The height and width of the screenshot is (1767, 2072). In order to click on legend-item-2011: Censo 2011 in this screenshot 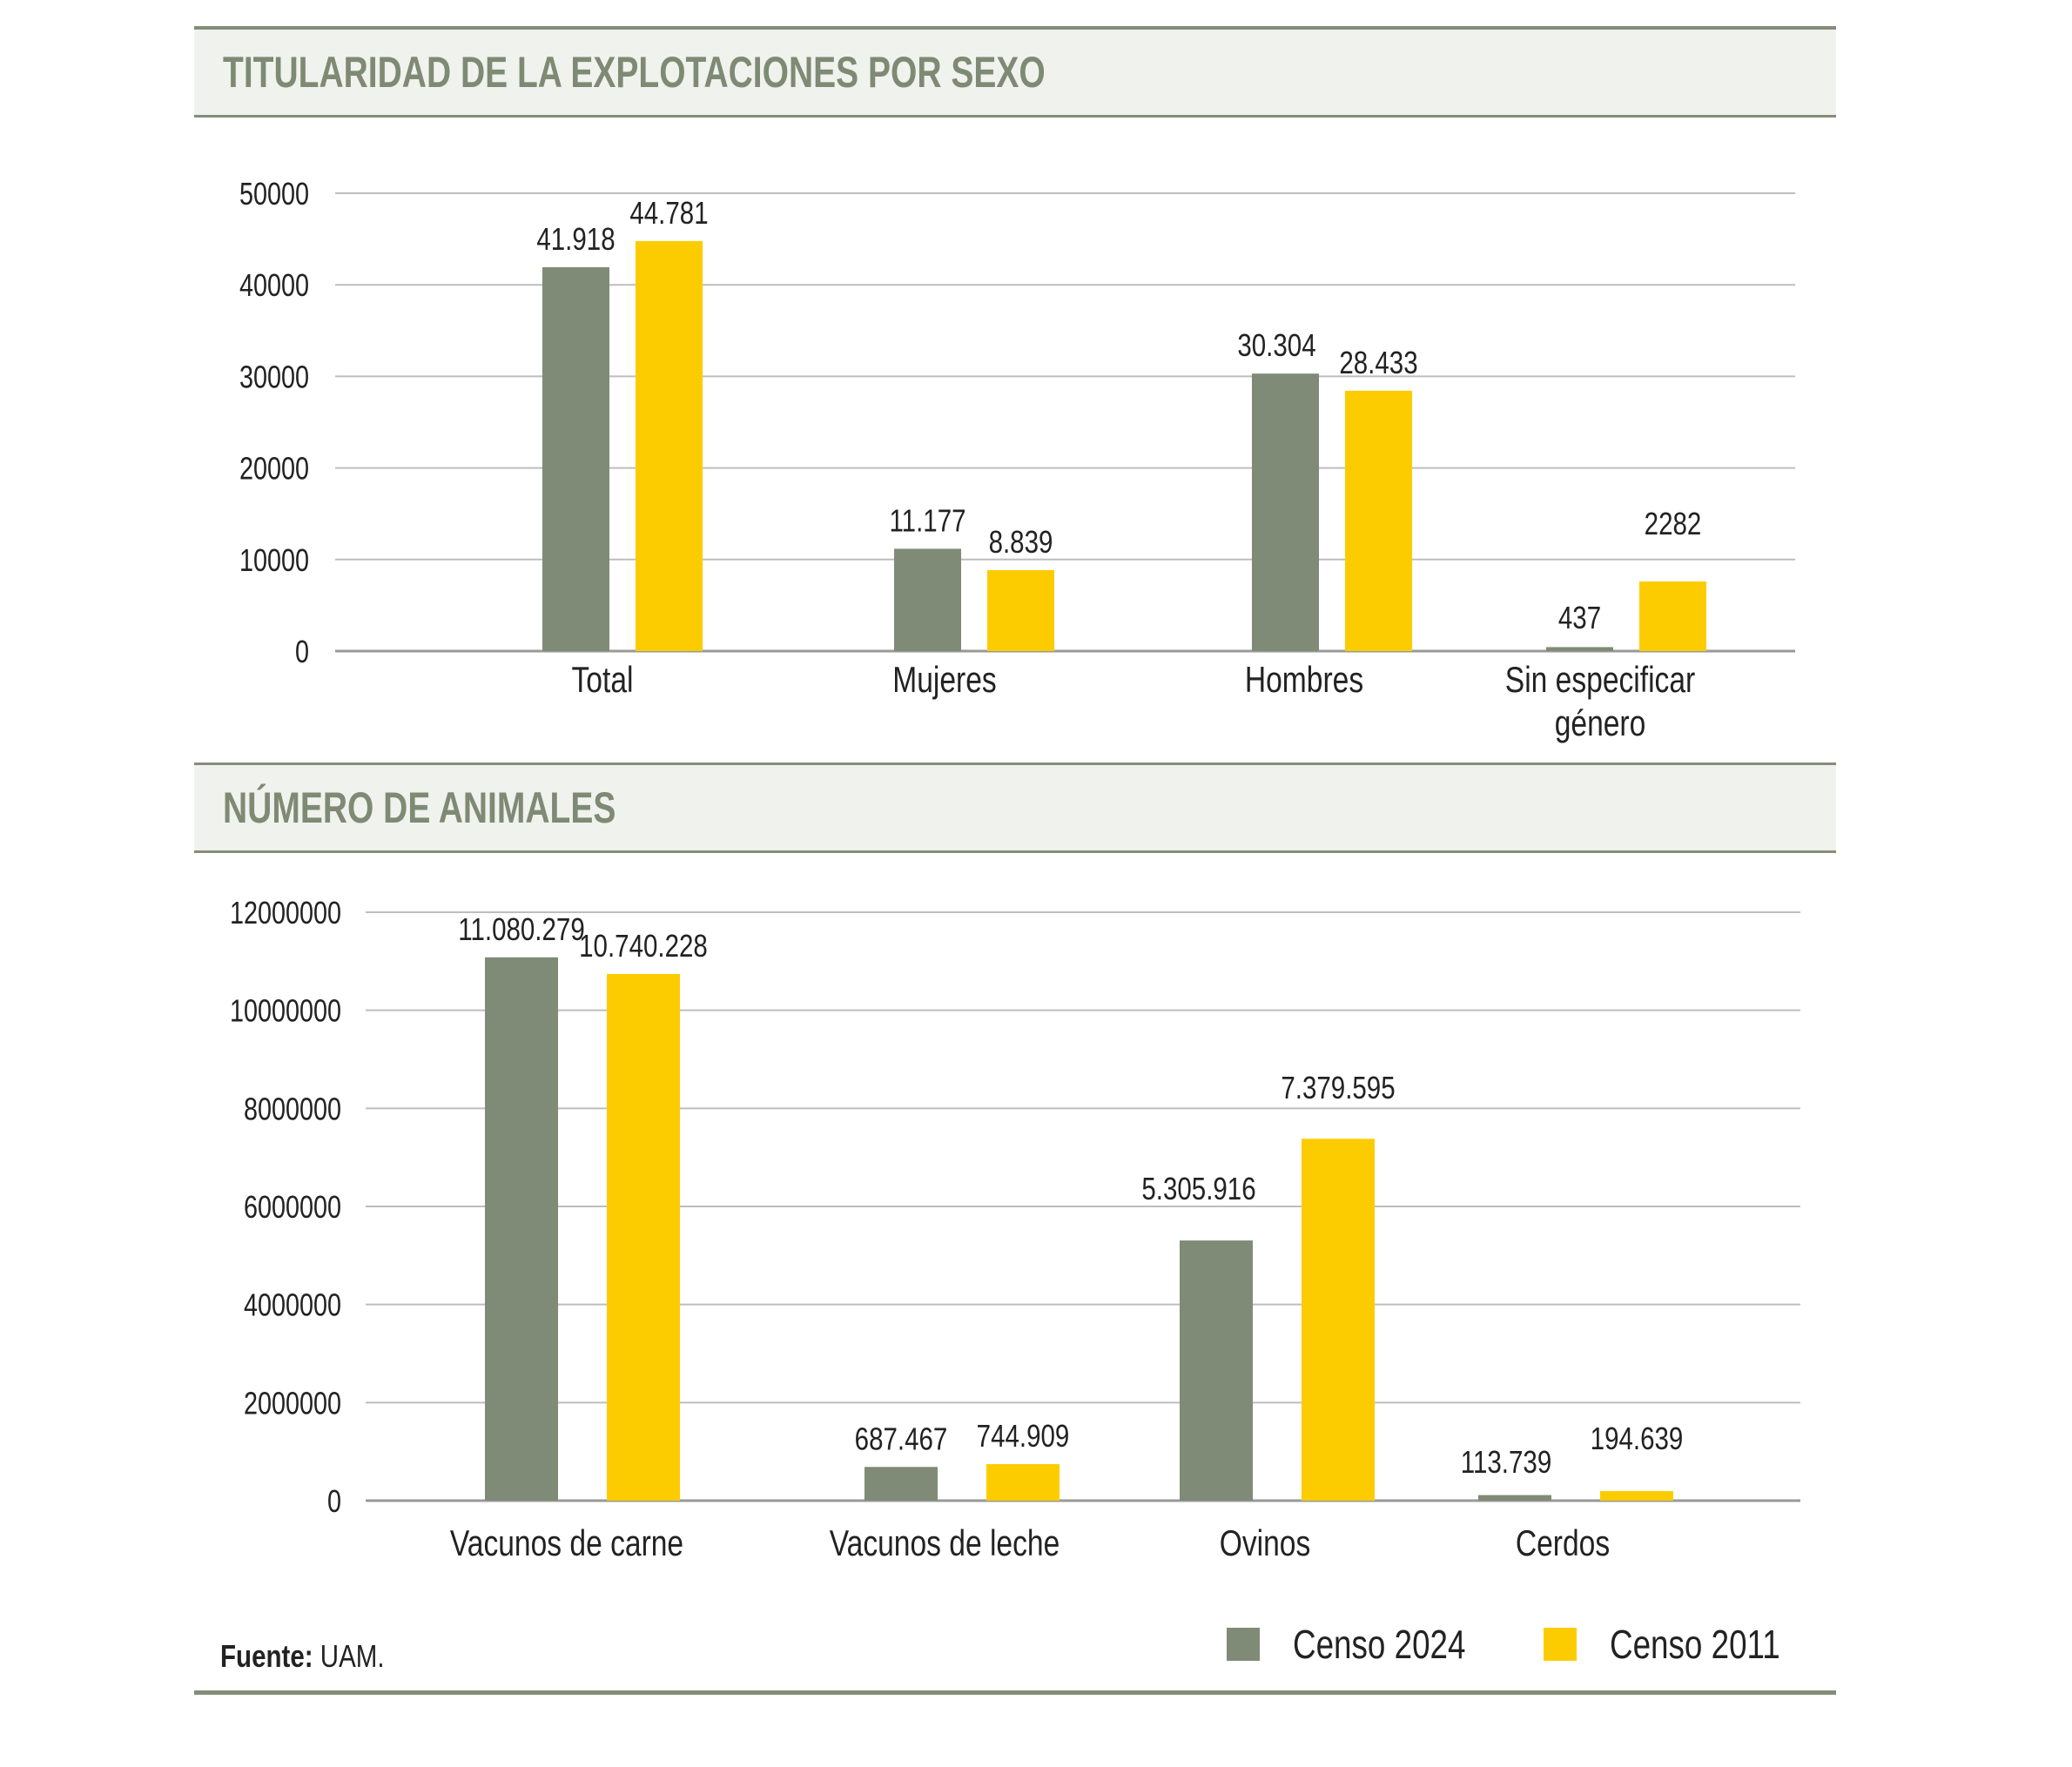, I will do `click(1671, 1644)`.